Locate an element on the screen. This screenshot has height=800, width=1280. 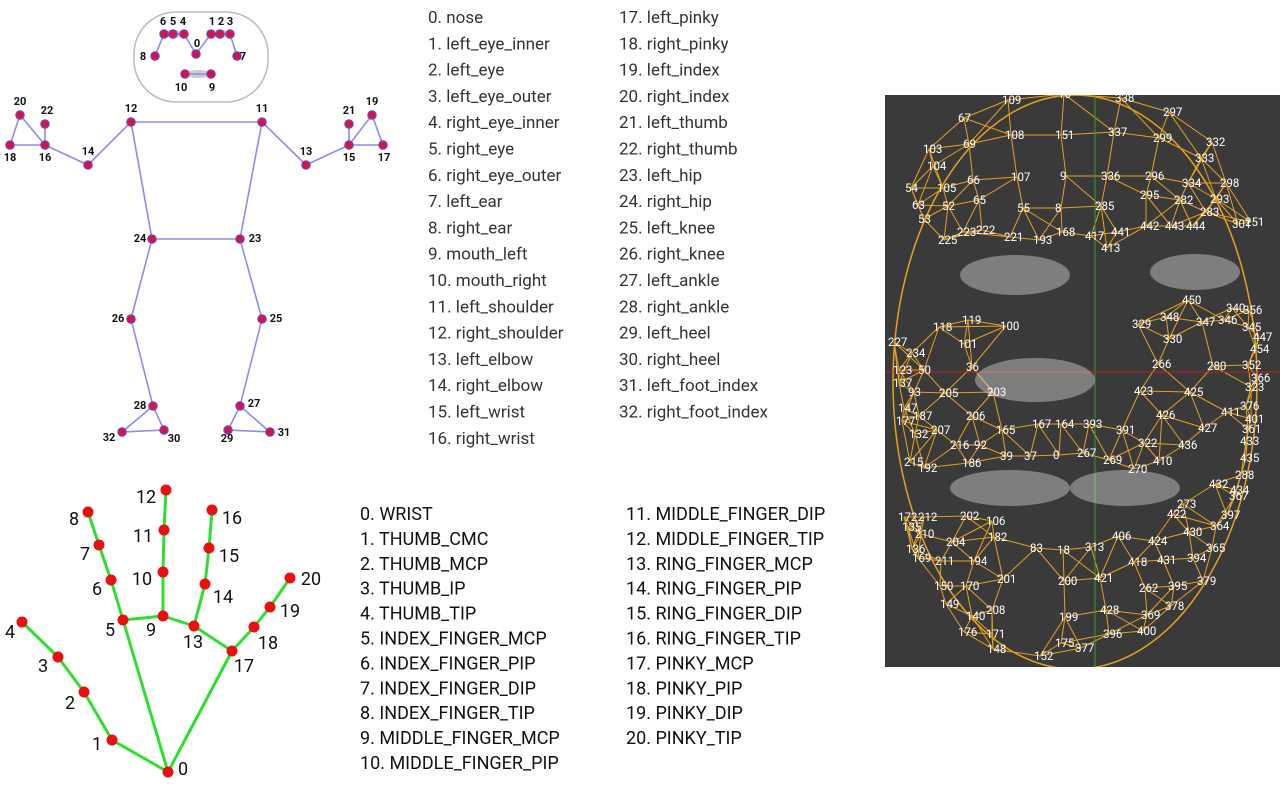
face-landmark-label: 54 is located at coordinates (911, 188).